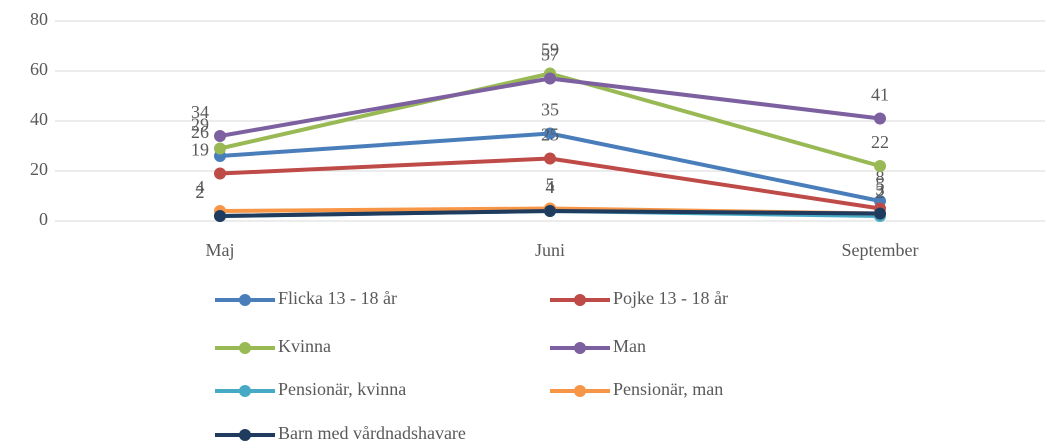  What do you see at coordinates (39, 169) in the screenshot?
I see `y-tick-label: 20` at bounding box center [39, 169].